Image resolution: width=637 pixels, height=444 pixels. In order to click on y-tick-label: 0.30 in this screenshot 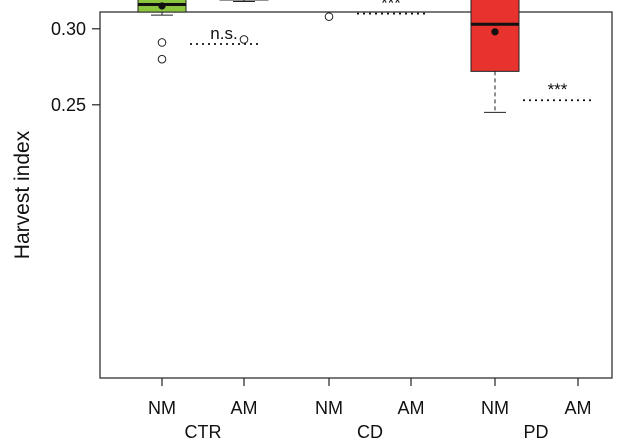, I will do `click(68, 29)`.